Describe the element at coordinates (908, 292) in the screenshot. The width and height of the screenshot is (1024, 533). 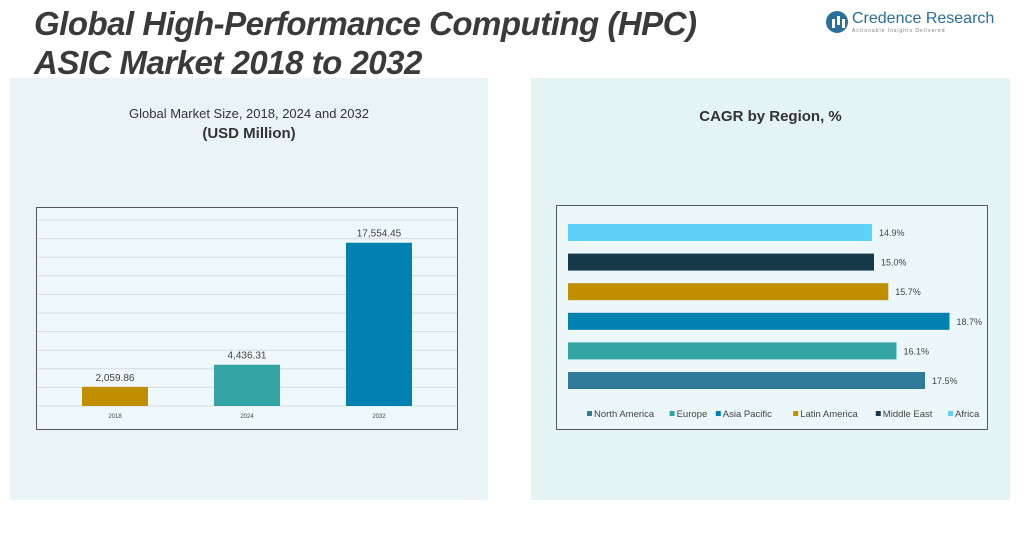
I see `data-label: 15.7%` at that location.